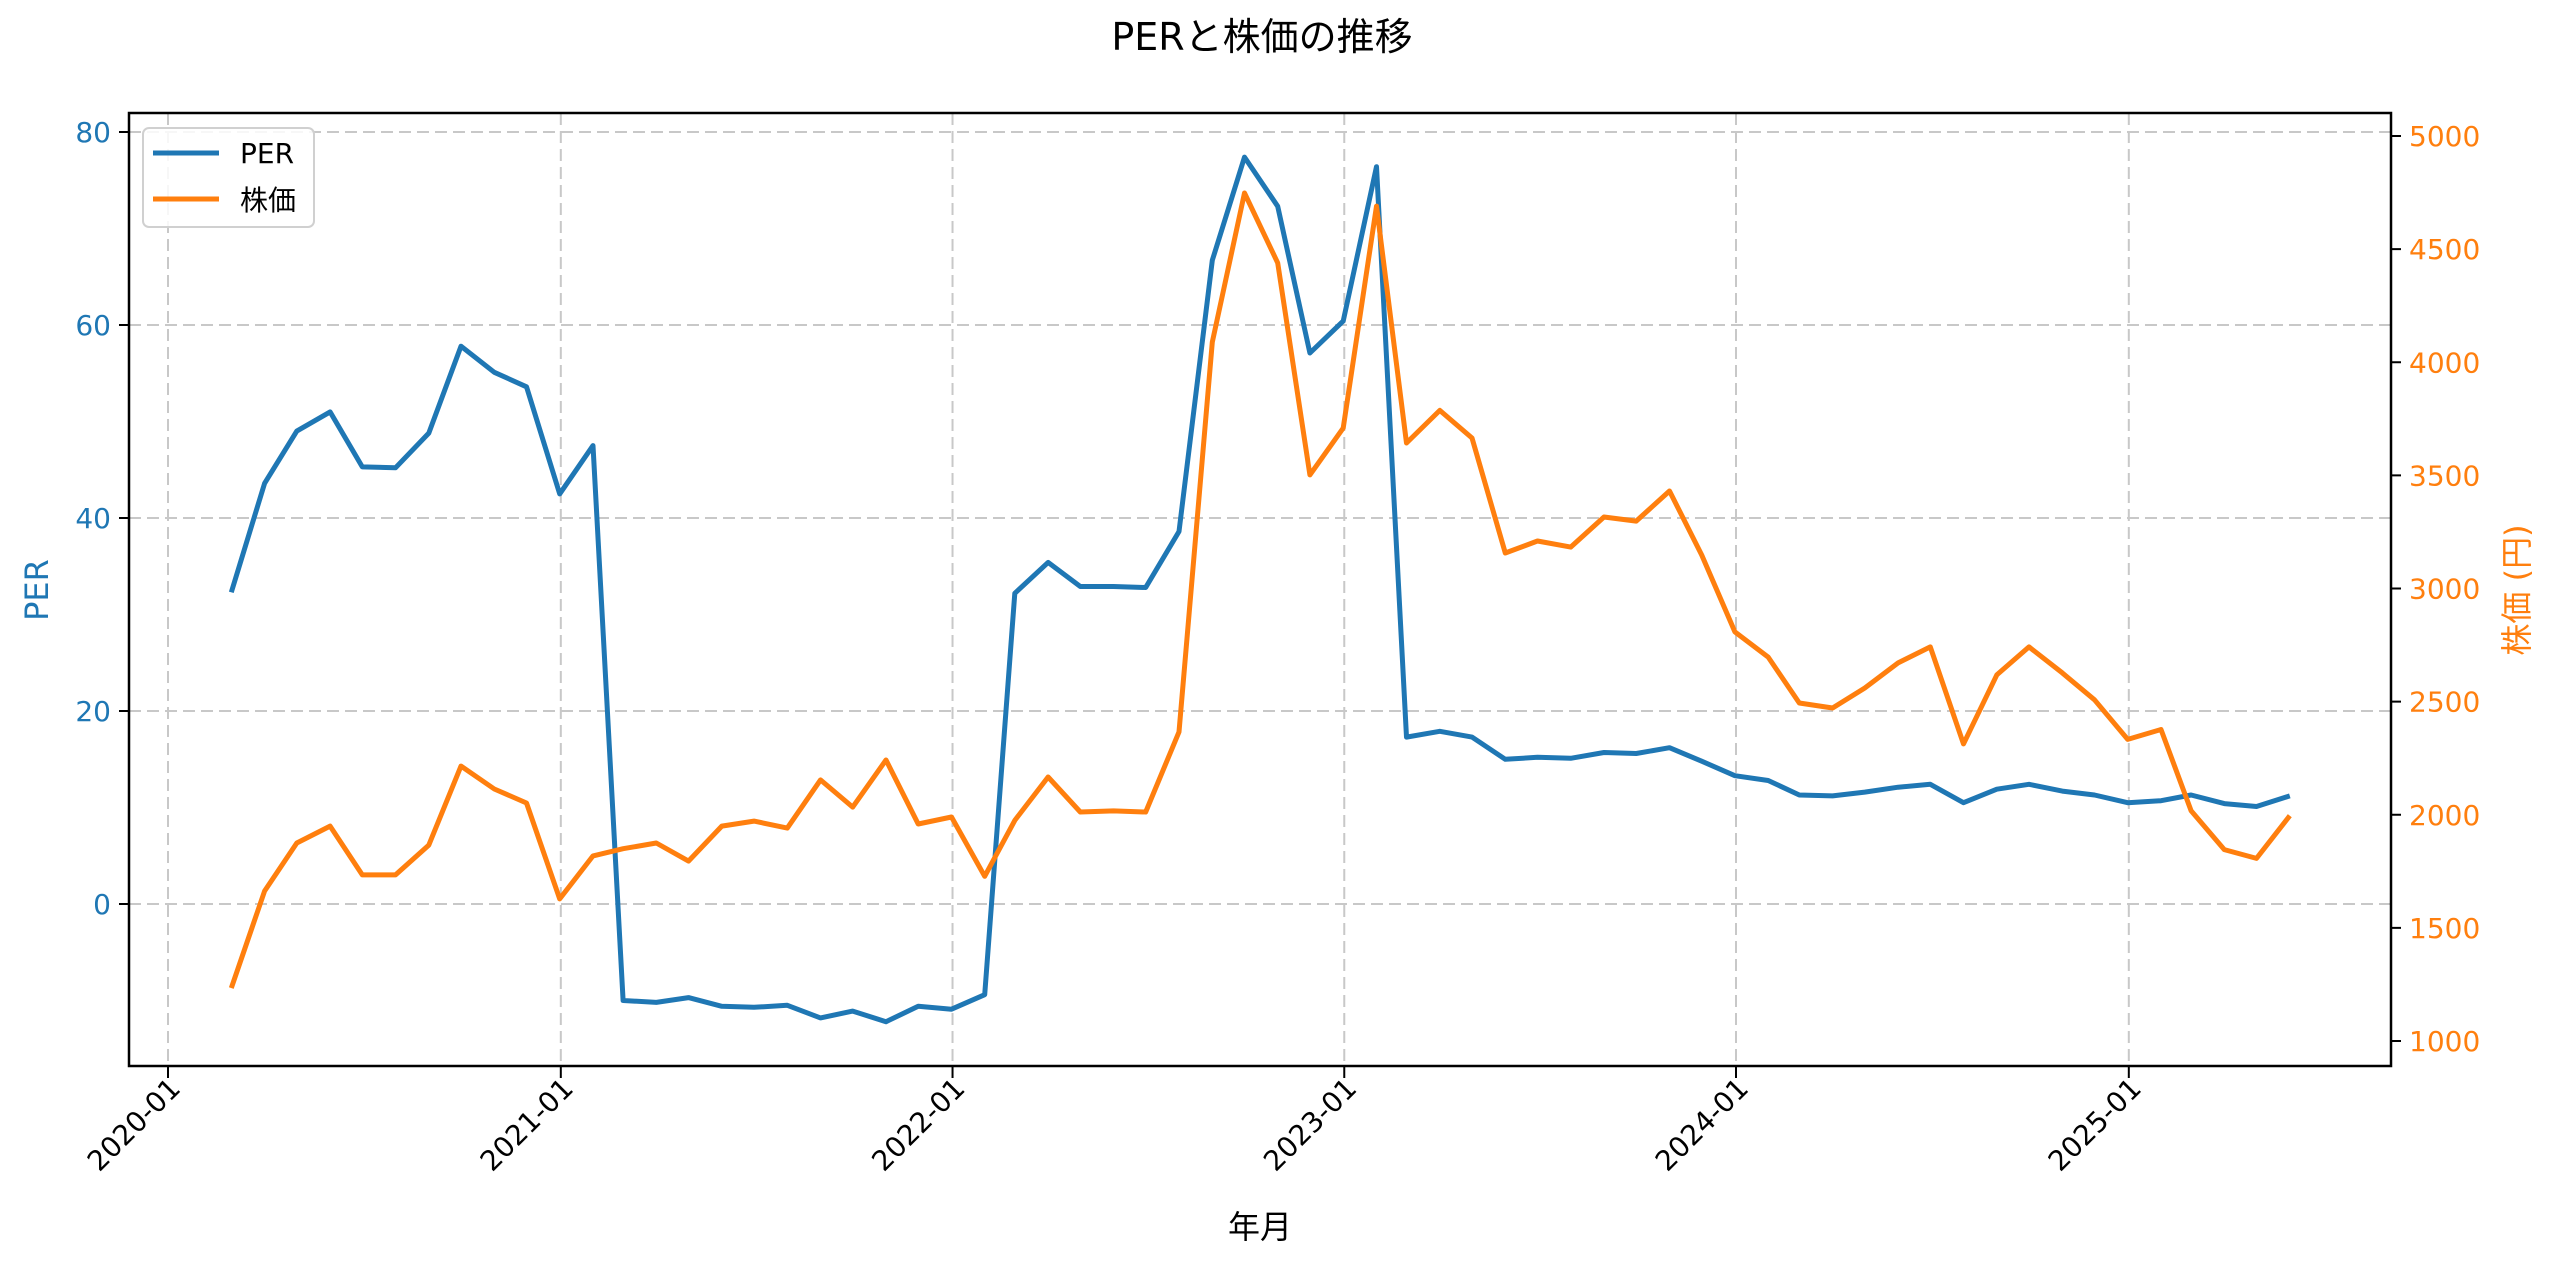  I want to click on legend: PER 株価, so click(228, 177).